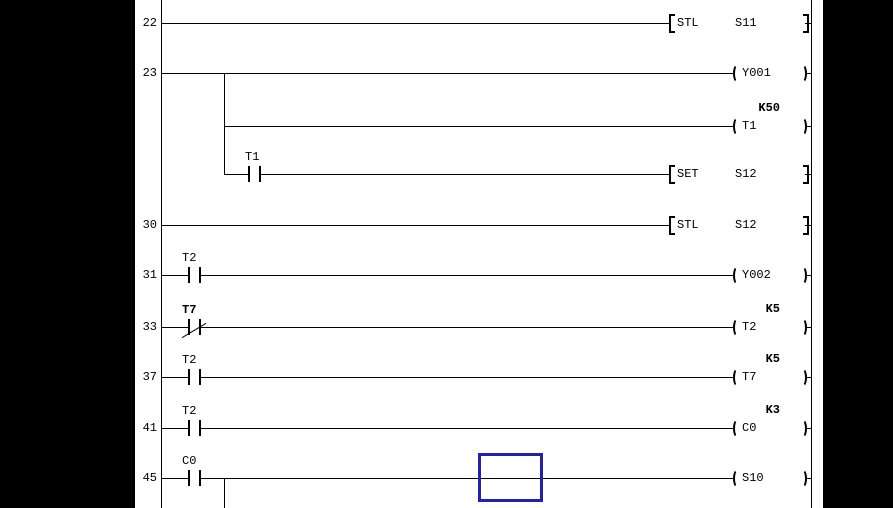  I want to click on coil-device: Y001, so click(756, 73).